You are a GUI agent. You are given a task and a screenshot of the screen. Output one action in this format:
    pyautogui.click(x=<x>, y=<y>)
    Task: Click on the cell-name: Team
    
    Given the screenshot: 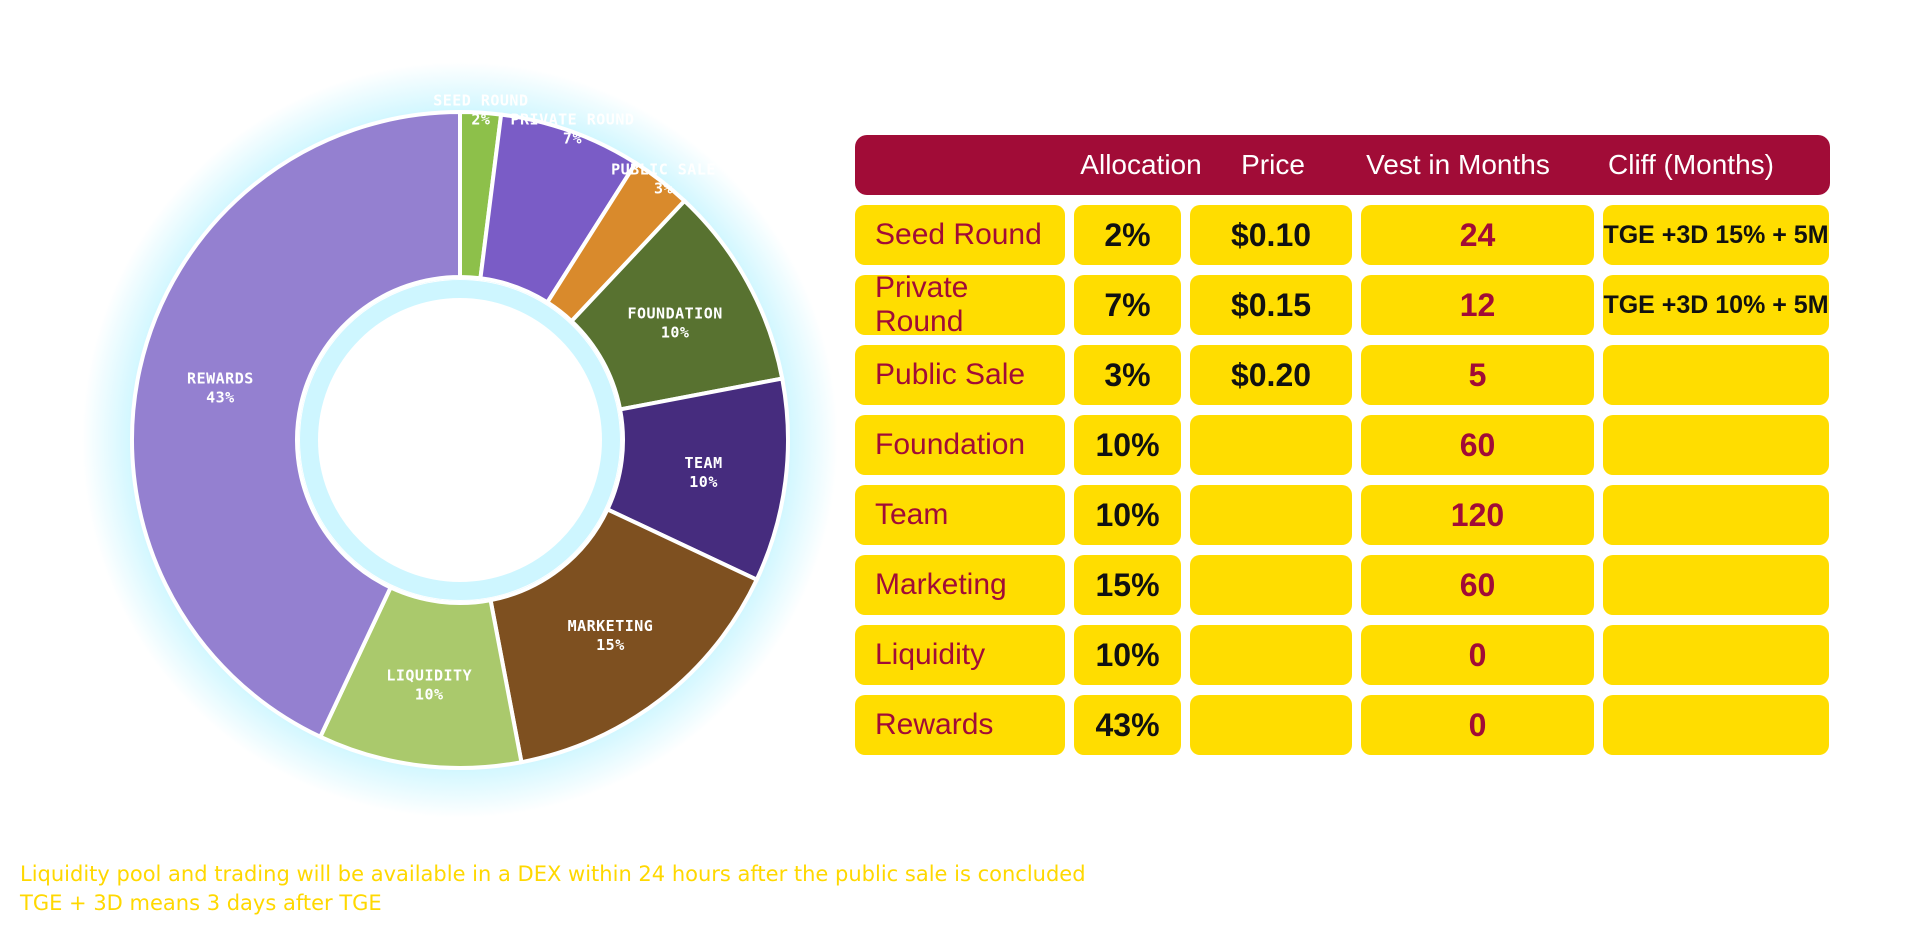 What is the action you would take?
    pyautogui.click(x=960, y=515)
    